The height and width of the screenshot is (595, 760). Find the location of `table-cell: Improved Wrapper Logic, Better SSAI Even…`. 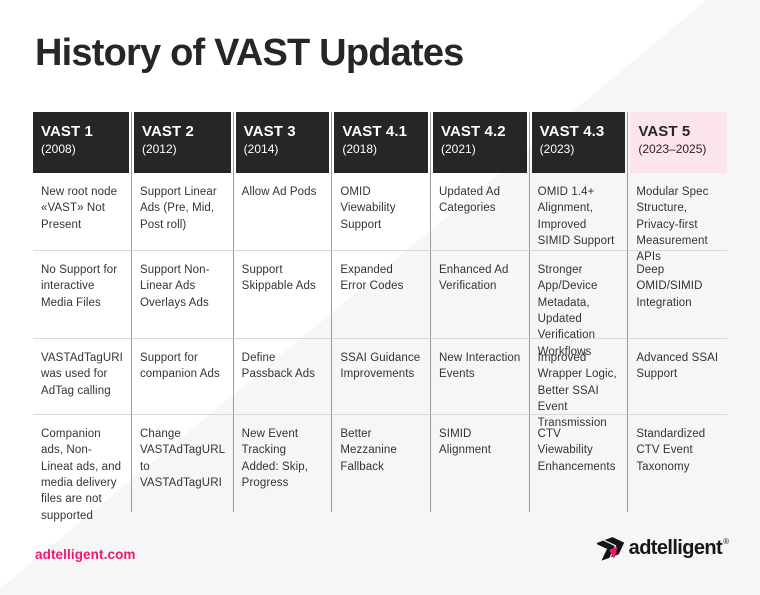

table-cell: Improved Wrapper Logic, Better SSAI Even… is located at coordinates (579, 384).